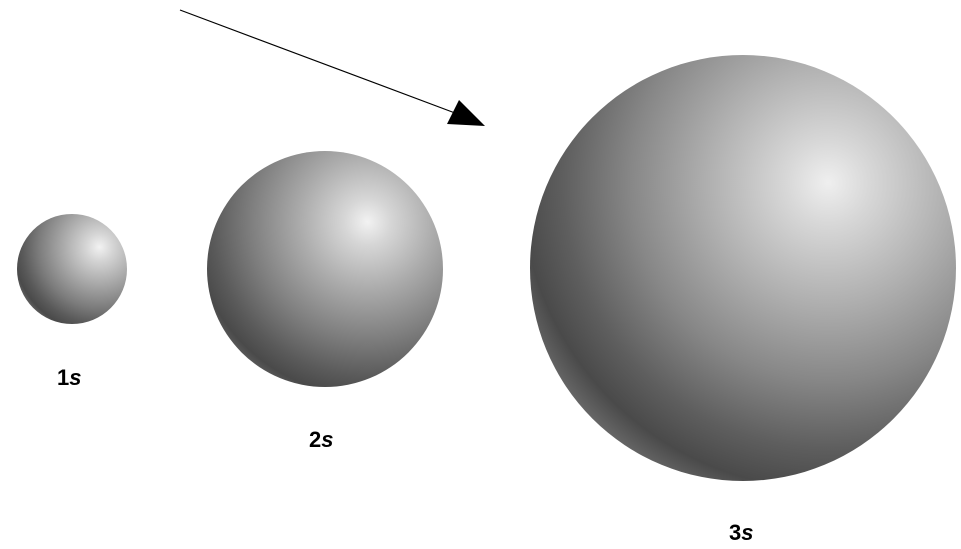 The height and width of the screenshot is (549, 961). Describe the element at coordinates (63, 377) in the screenshot. I see `orbital-number: 1` at that location.